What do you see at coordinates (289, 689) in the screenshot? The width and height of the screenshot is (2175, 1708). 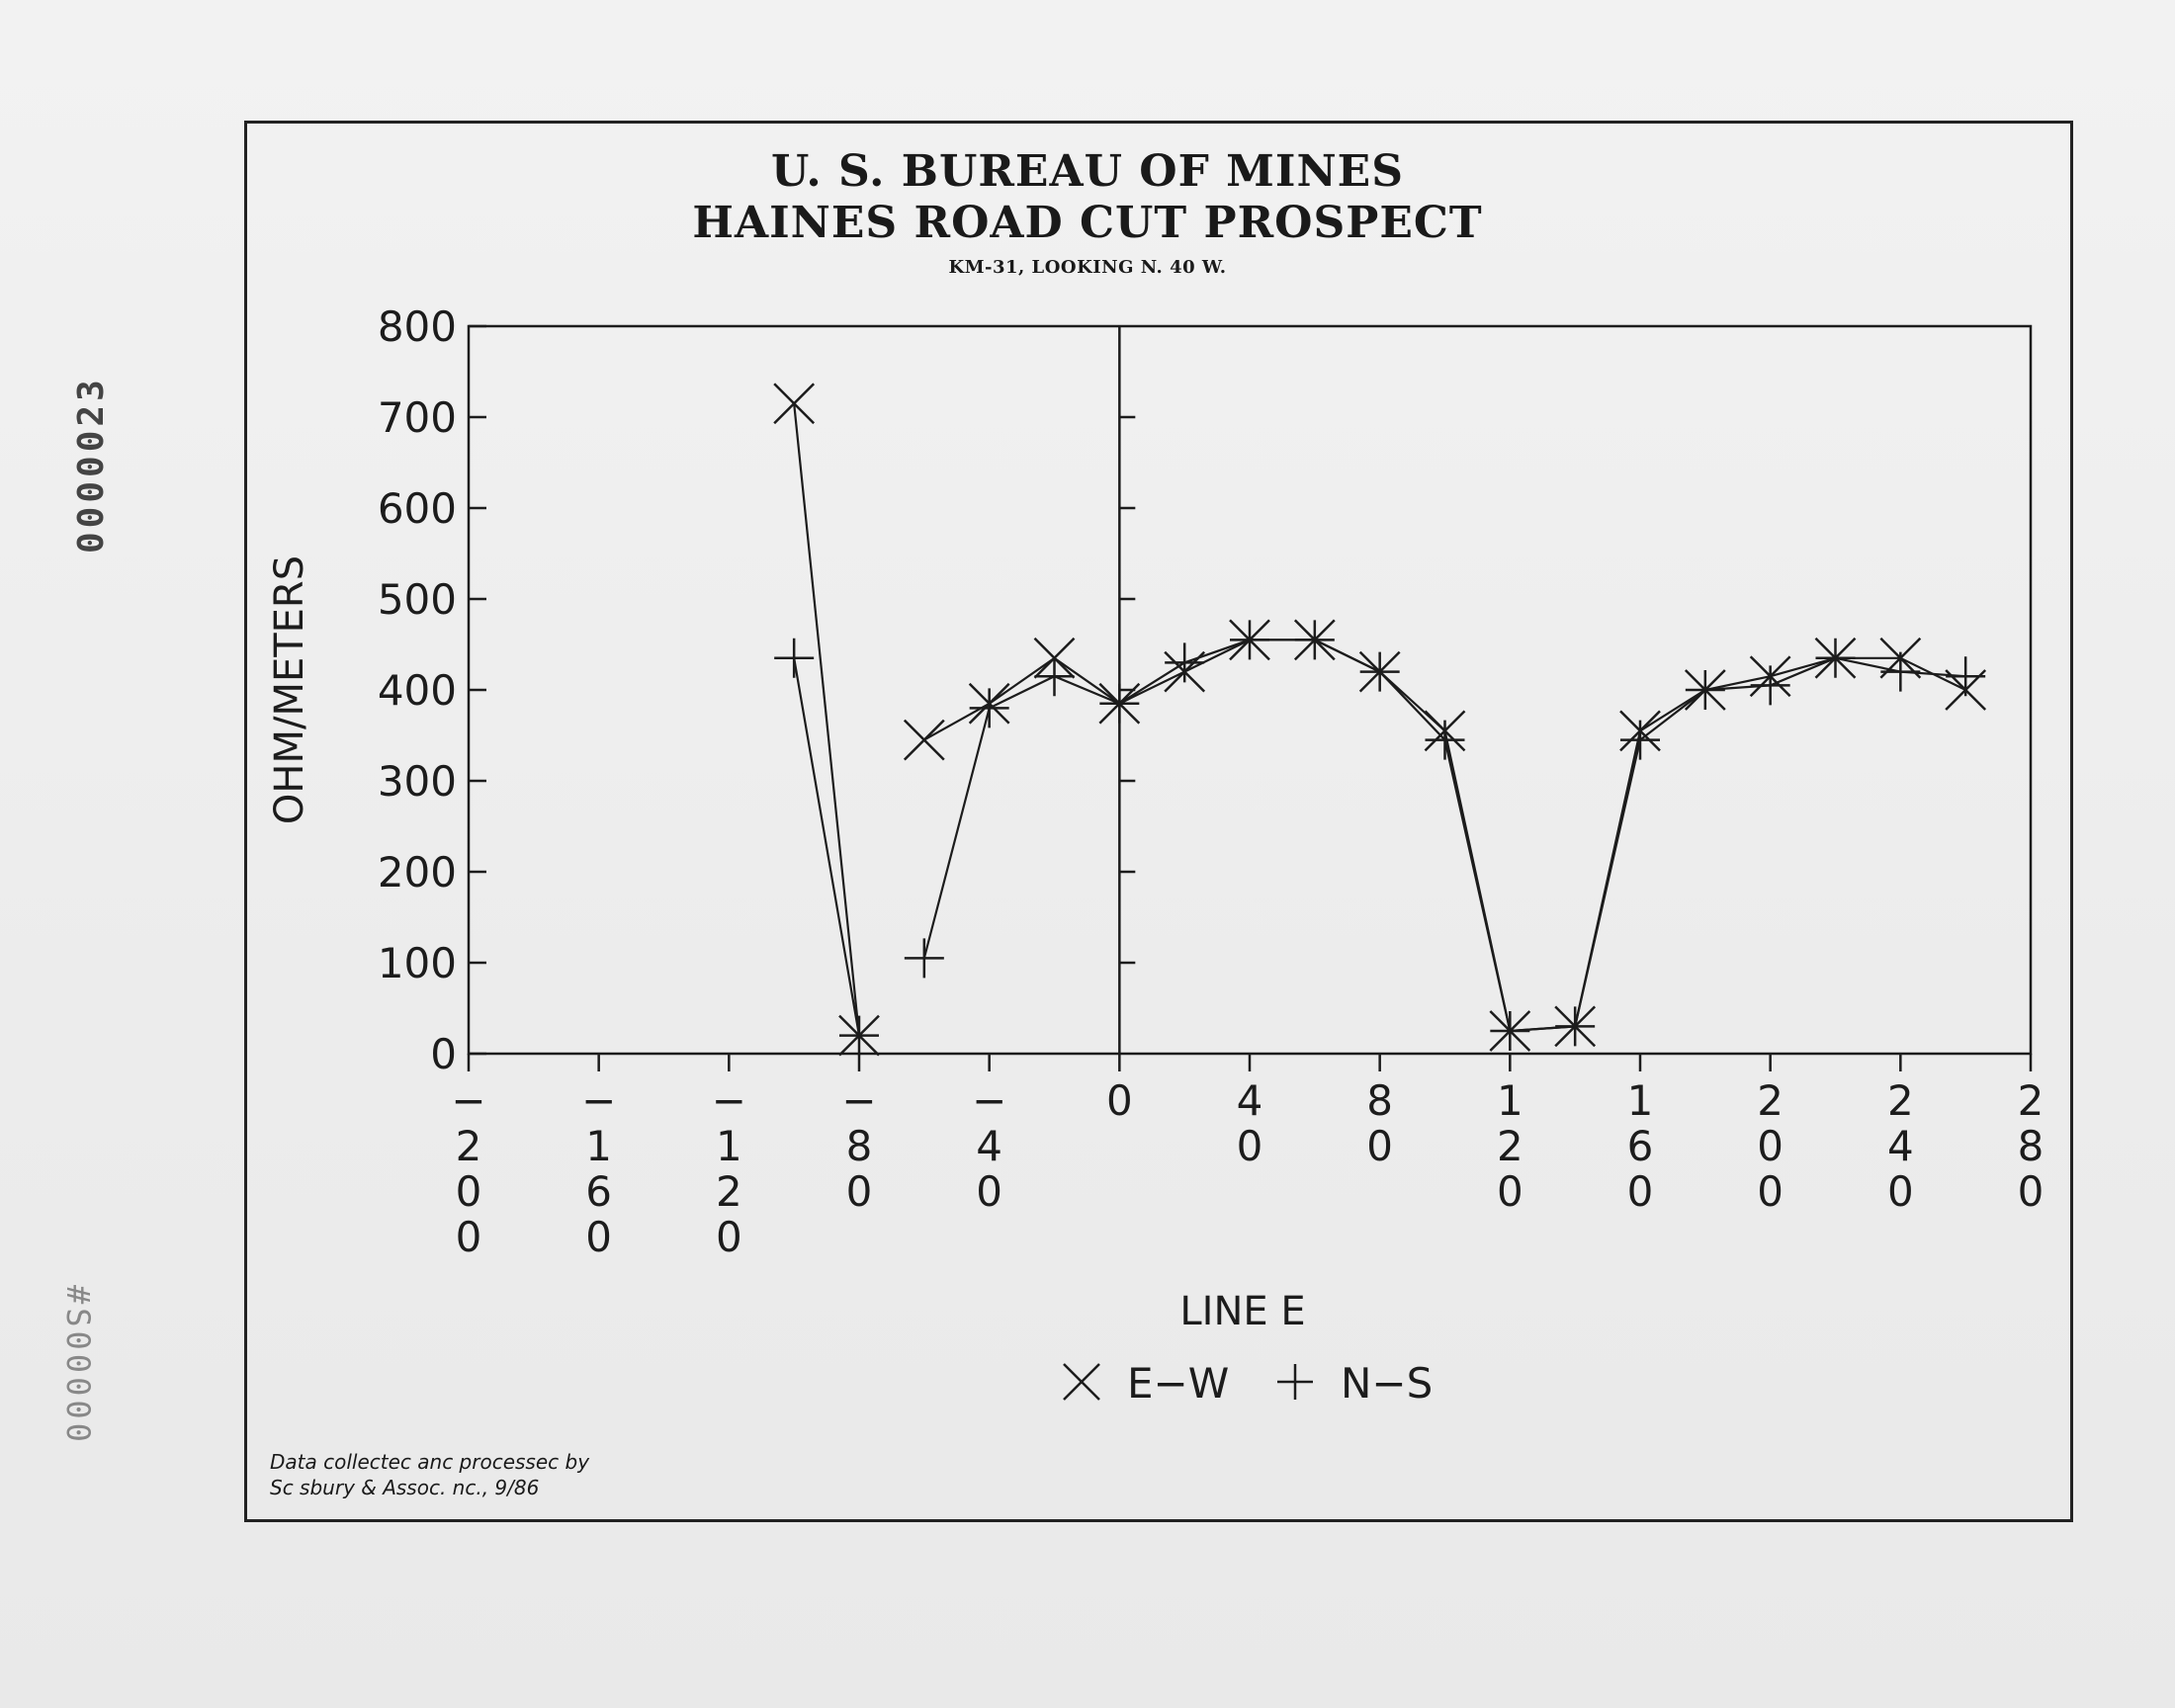 I see `y-axis-label: OHM/METERS` at bounding box center [289, 689].